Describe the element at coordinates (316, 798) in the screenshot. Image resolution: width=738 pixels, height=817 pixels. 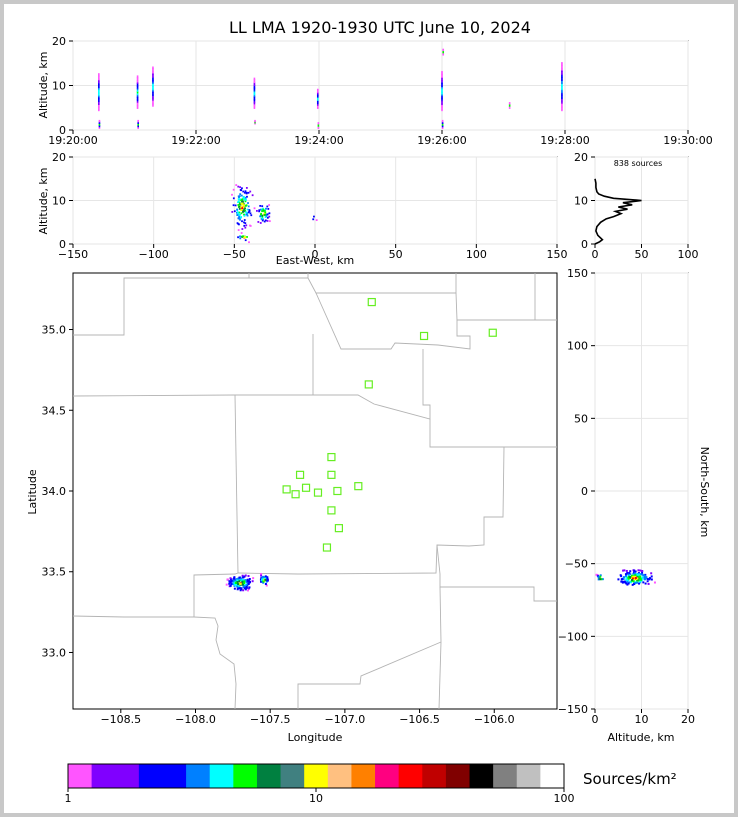
I see `colorbar-tick-label: 10` at that location.